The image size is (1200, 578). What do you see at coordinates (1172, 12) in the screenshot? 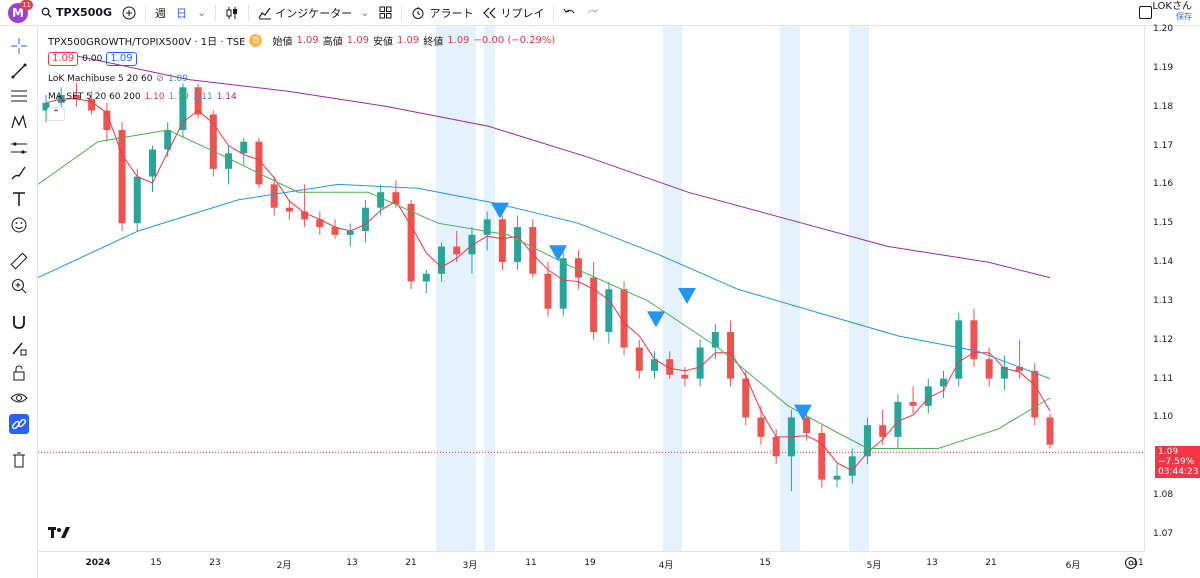
I see `user-menu: LOKさん 保存` at bounding box center [1172, 12].